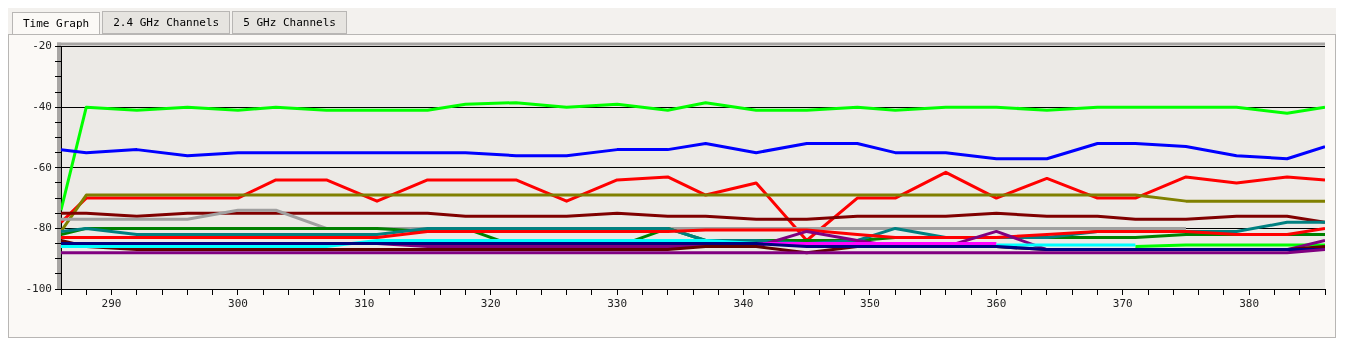 The height and width of the screenshot is (340, 1350). Describe the element at coordinates (743, 304) in the screenshot. I see `x-tick-label: 340` at that location.